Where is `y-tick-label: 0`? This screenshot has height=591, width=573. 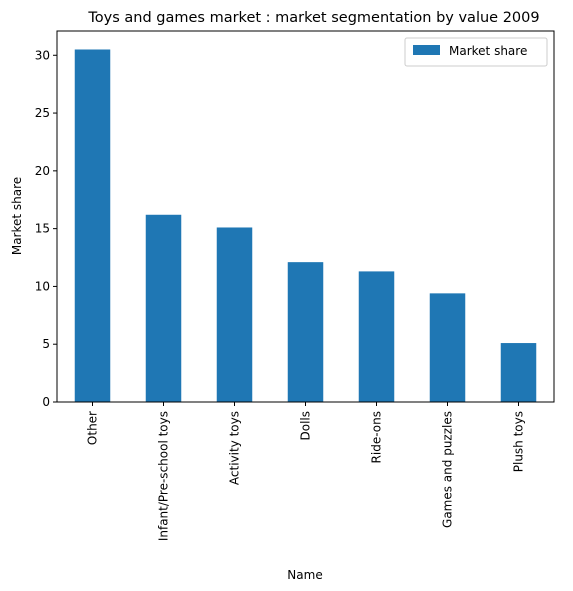 y-tick-label: 0 is located at coordinates (46, 402).